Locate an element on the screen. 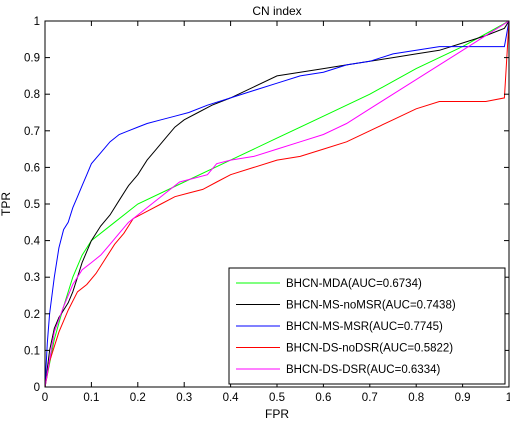  y-tick-label: 0.5 is located at coordinates (32, 205).